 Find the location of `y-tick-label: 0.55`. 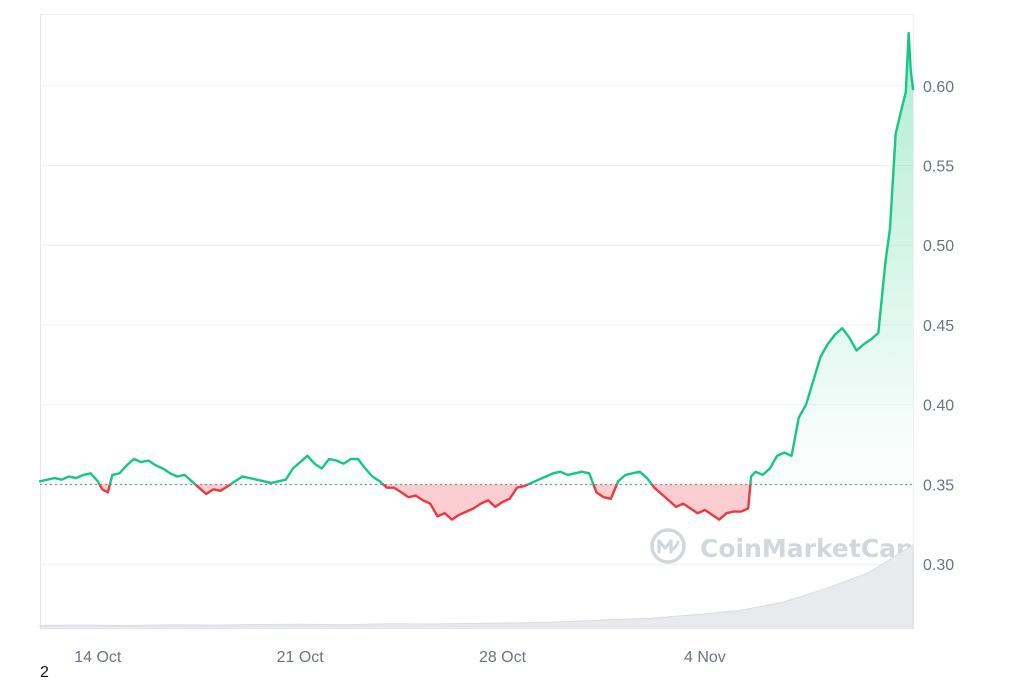

y-tick-label: 0.55 is located at coordinates (938, 167).